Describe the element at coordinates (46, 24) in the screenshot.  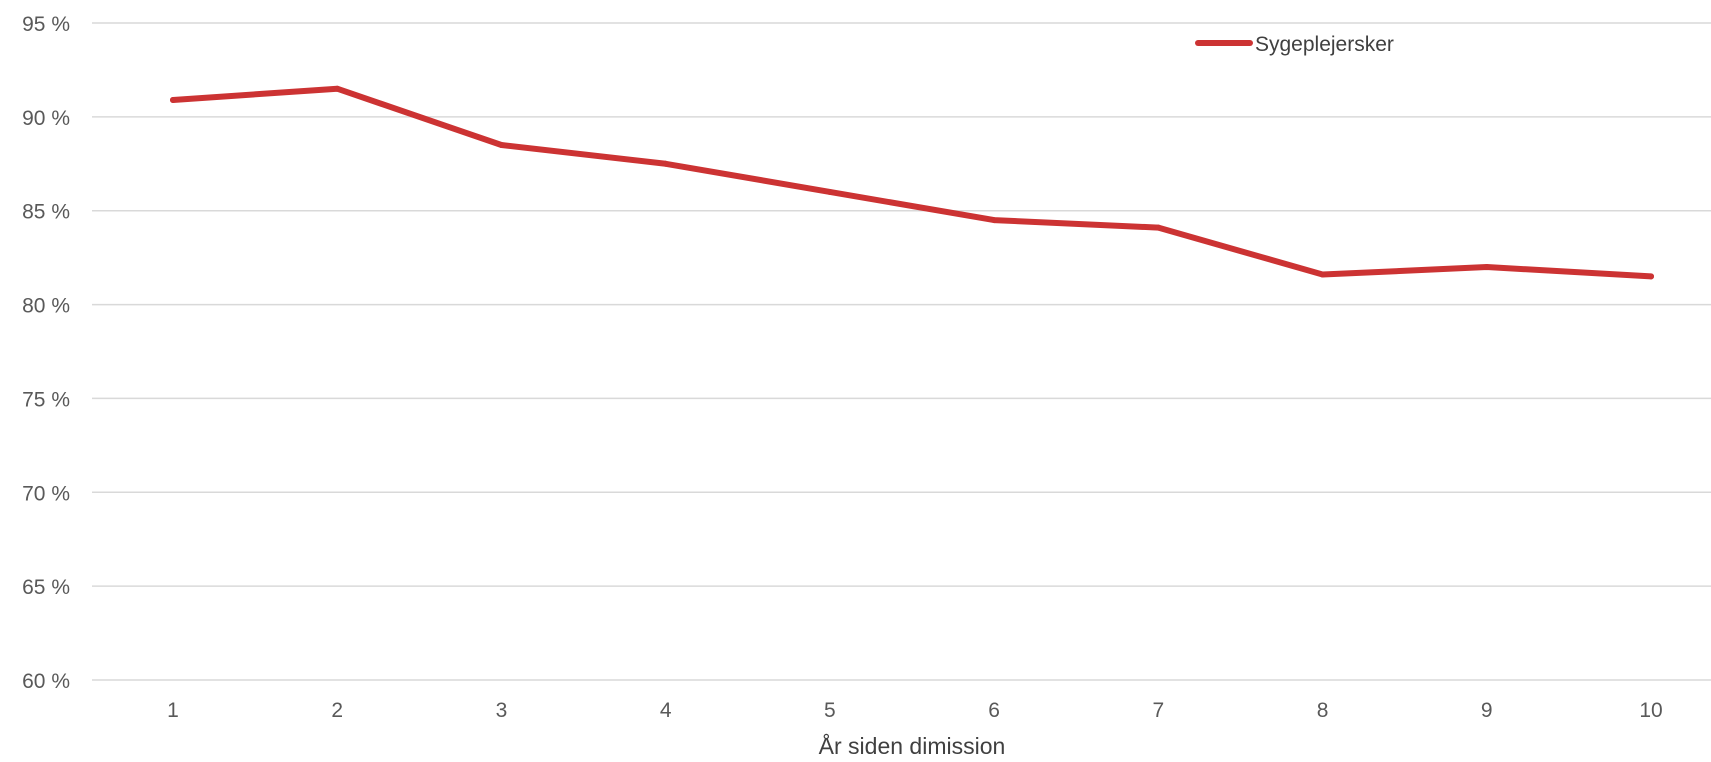
I see `y-tick-label: 95 %` at that location.